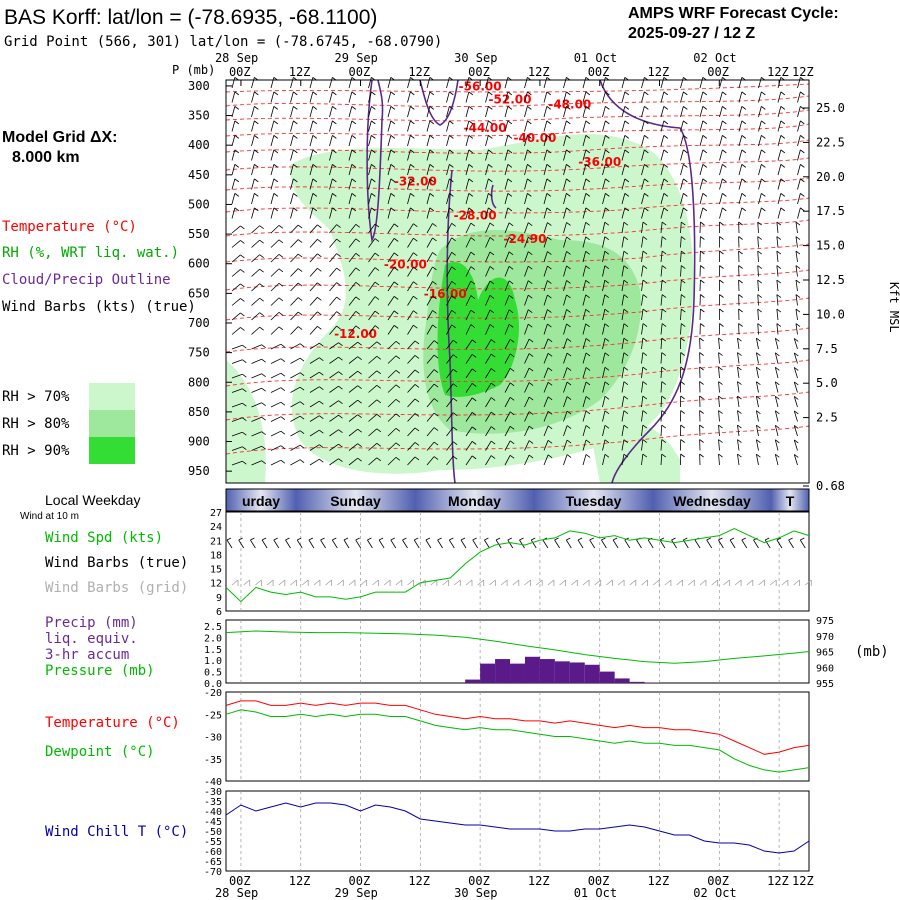 The image size is (900, 900). I want to click on precip-axis: 0.00.51.01.52.02.5, so click(213, 656).